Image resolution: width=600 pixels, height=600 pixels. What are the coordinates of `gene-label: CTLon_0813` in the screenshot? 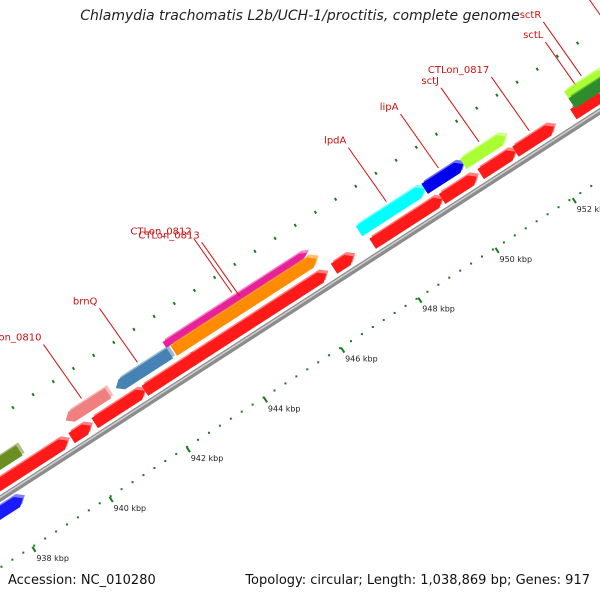 It's located at (168, 235).